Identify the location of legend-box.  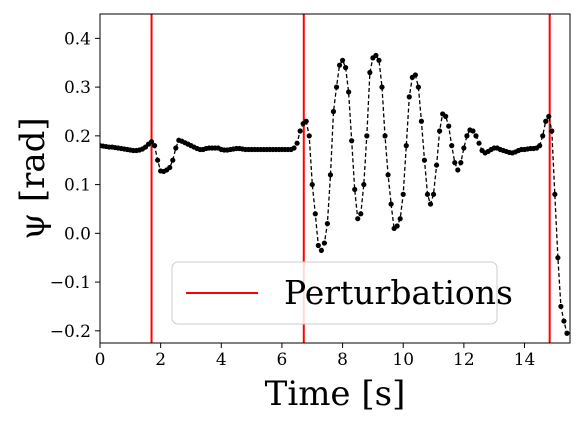
(334, 293).